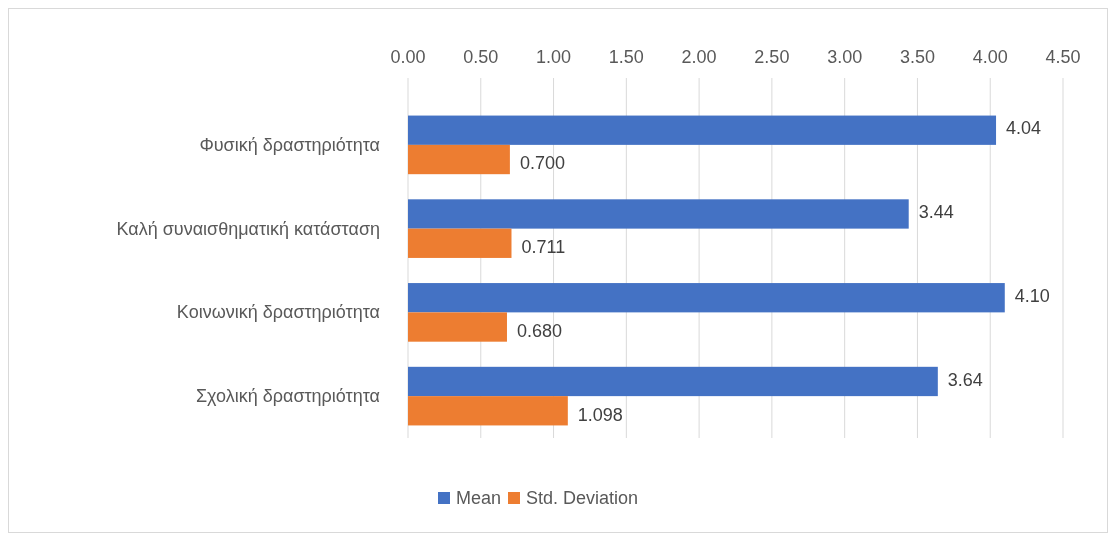  What do you see at coordinates (278, 312) in the screenshot?
I see `y-tick-label: Κοινωνική δραστηριότητα` at bounding box center [278, 312].